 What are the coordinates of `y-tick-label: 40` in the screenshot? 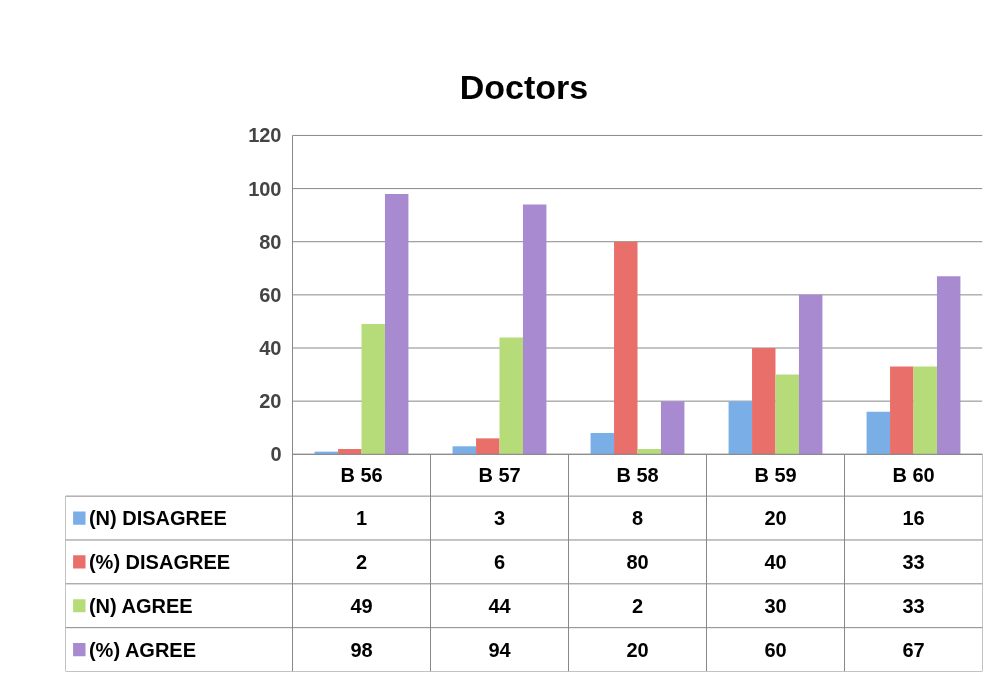 It's located at (270, 348).